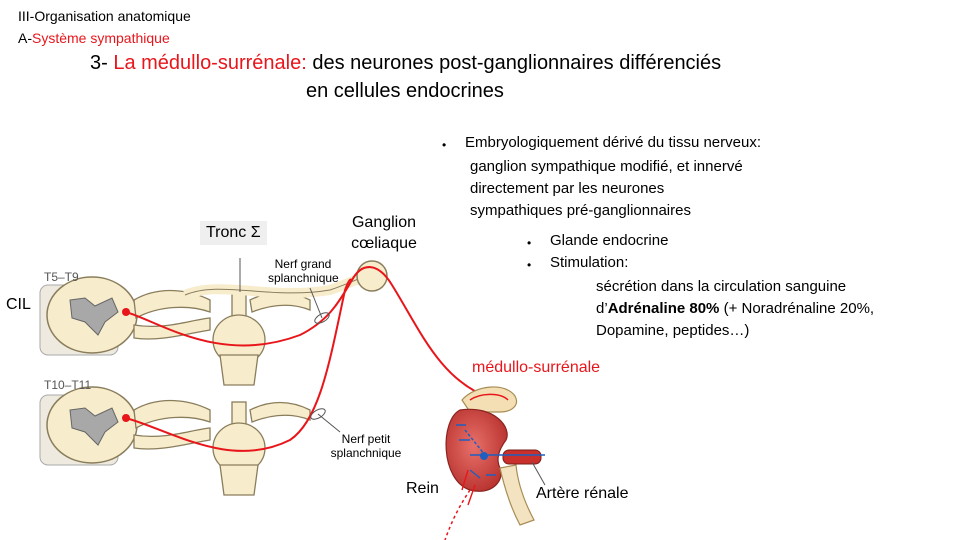 The height and width of the screenshot is (540, 960). Describe the element at coordinates (606, 166) in the screenshot. I see `bullet-1-line2: ganglion sympathique modifié, et innervé` at that location.